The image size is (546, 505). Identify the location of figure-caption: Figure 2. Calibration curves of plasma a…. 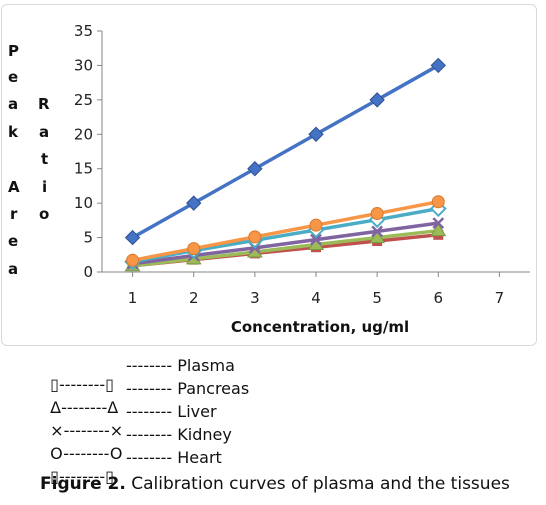
(275, 484).